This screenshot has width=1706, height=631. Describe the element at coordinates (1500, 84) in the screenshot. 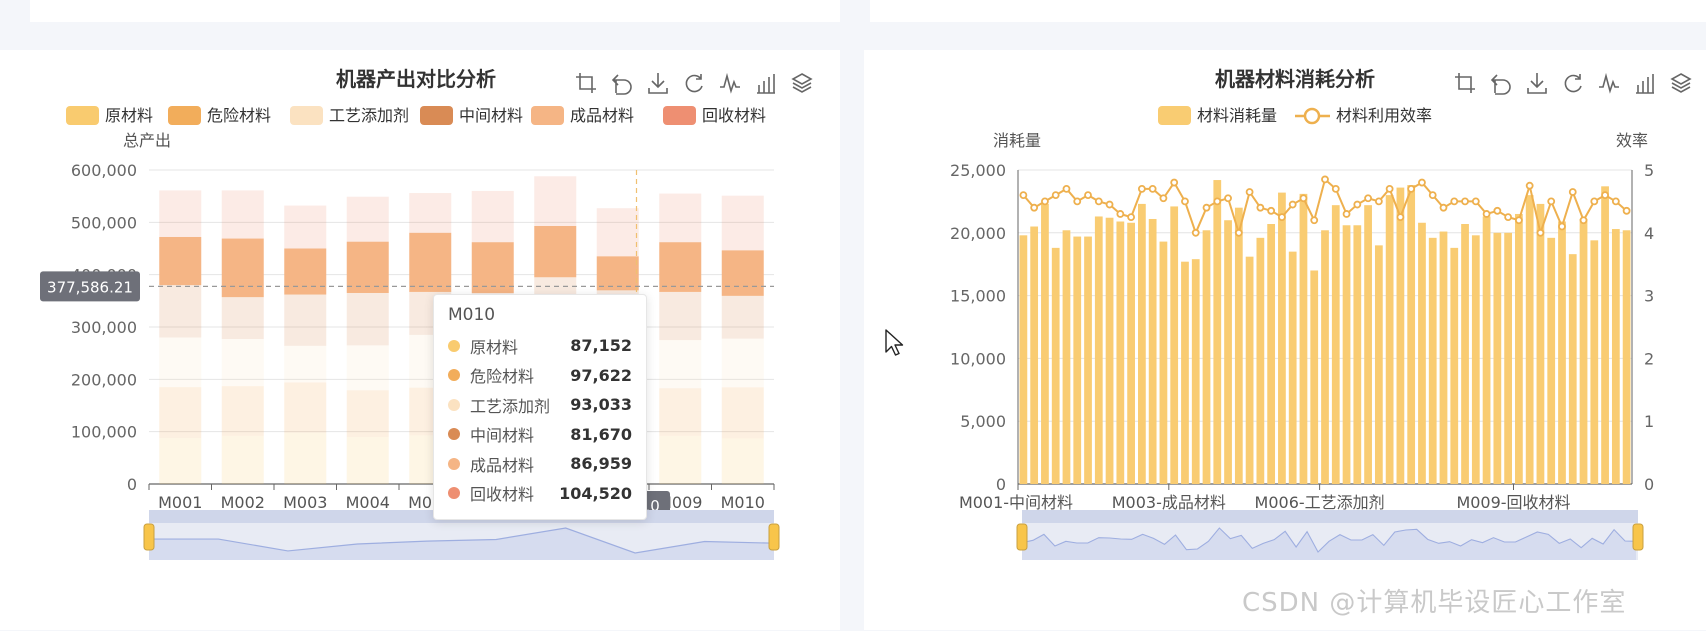

I see `zoom-reset-icon` at that location.